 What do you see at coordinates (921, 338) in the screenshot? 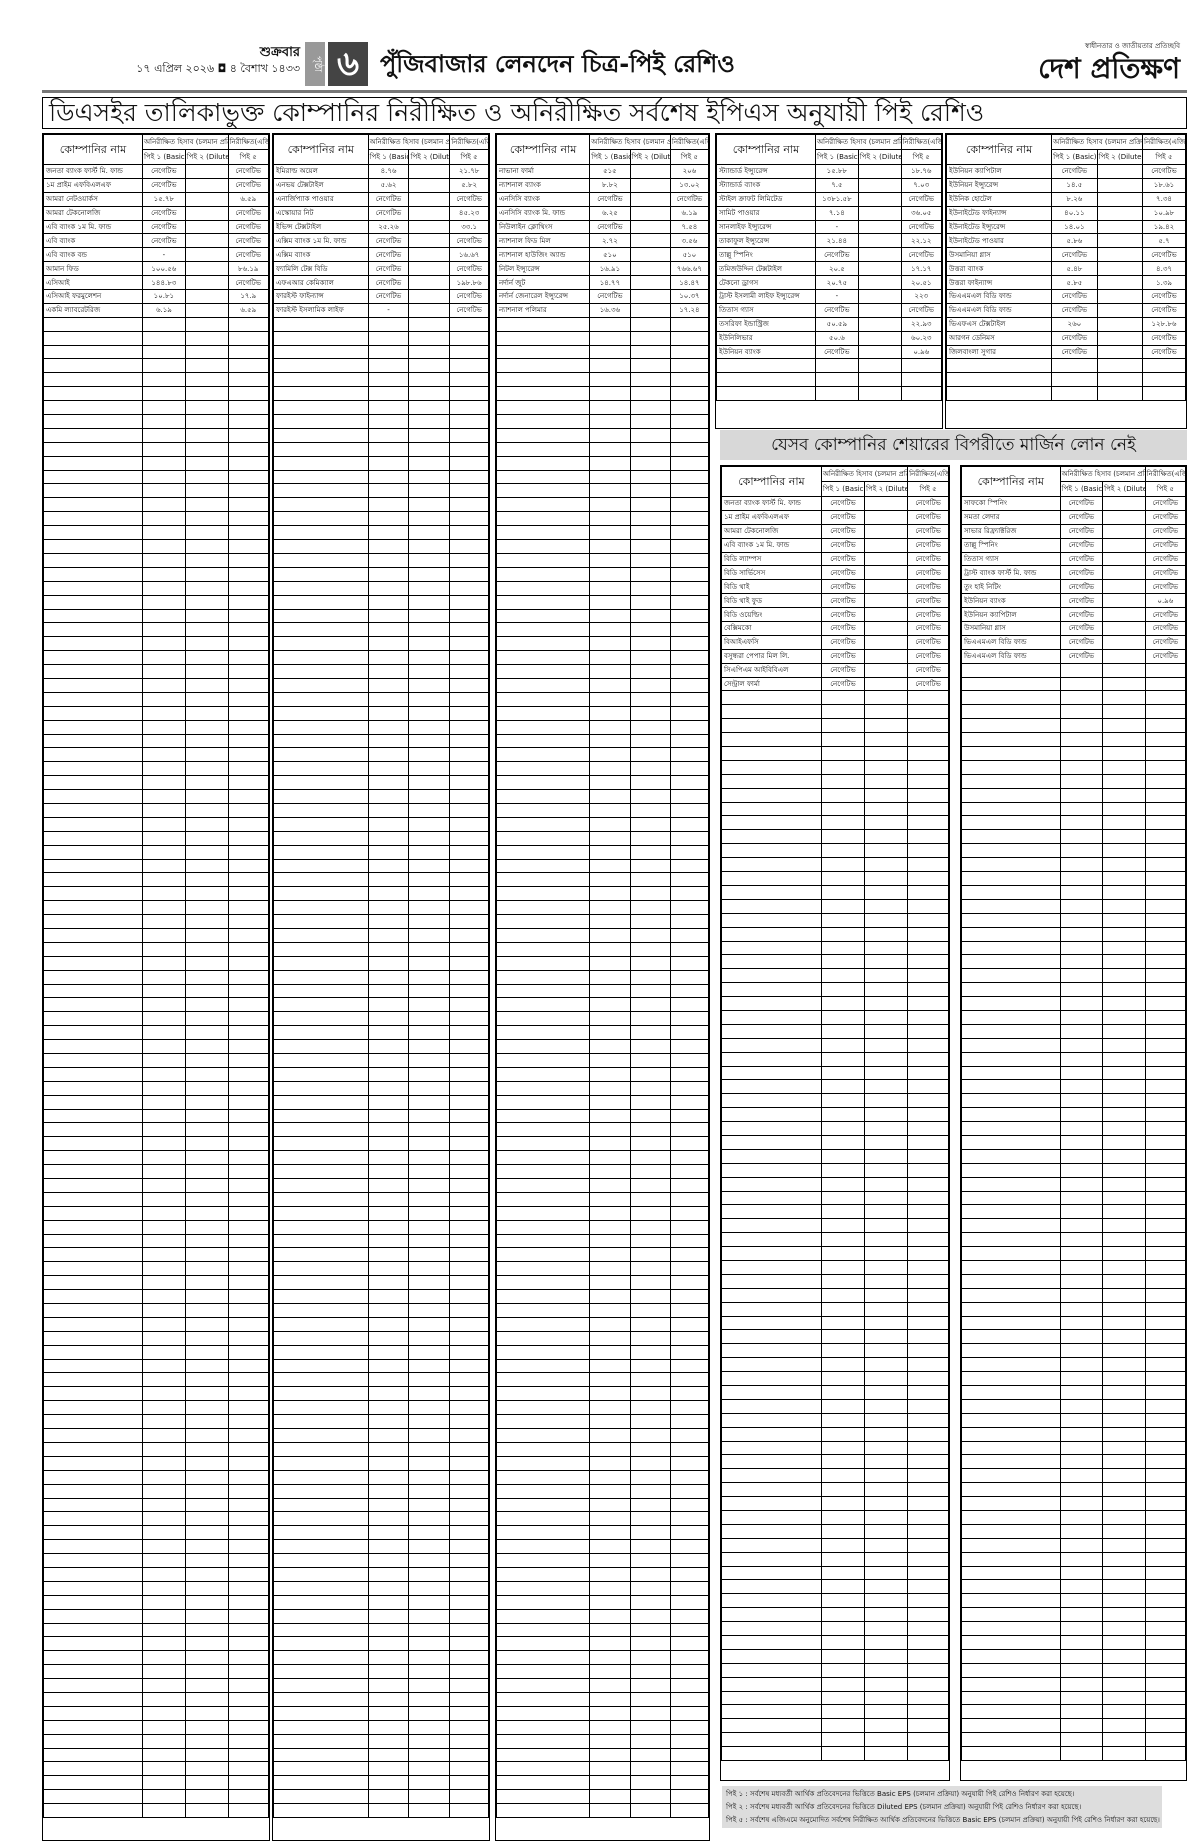
I see `pe5-value: ৬০.২৩` at bounding box center [921, 338].